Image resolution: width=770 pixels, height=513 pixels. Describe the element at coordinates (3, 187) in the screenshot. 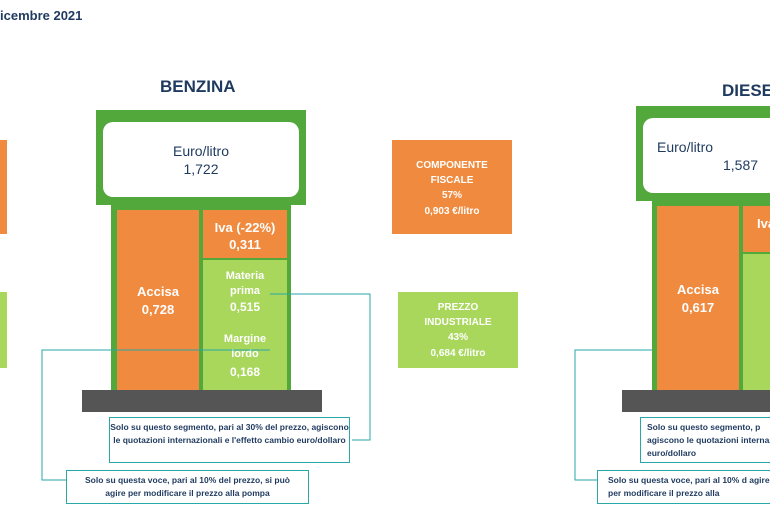

I see `cropped-orange-box` at that location.